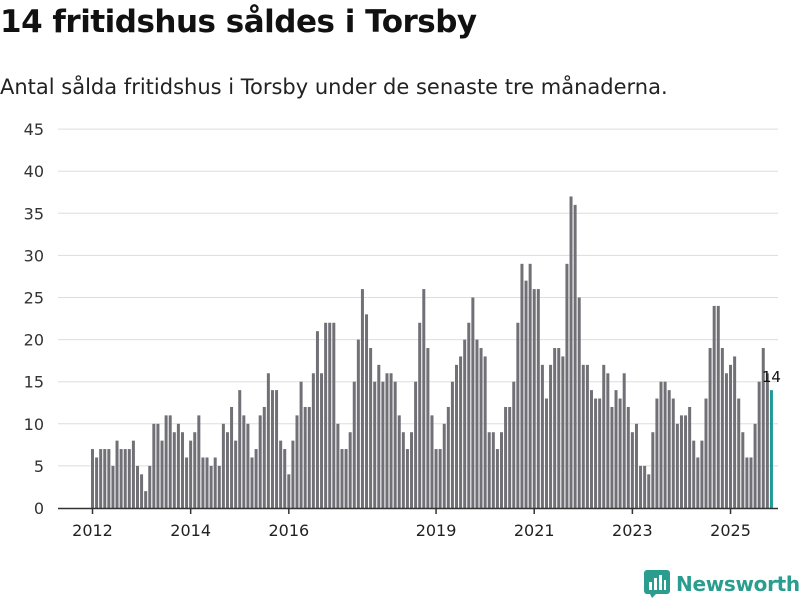 This screenshot has width=800, height=600. I want to click on x-tick-label: 2012, so click(92, 530).